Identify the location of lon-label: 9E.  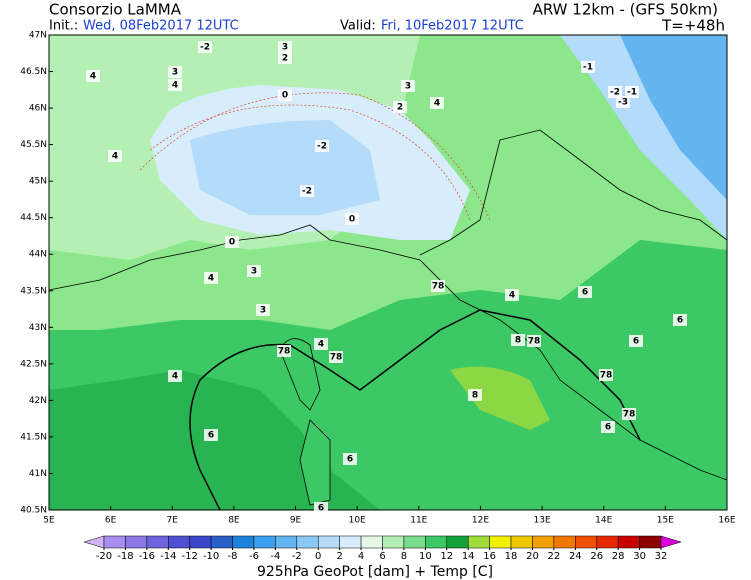
(296, 521).